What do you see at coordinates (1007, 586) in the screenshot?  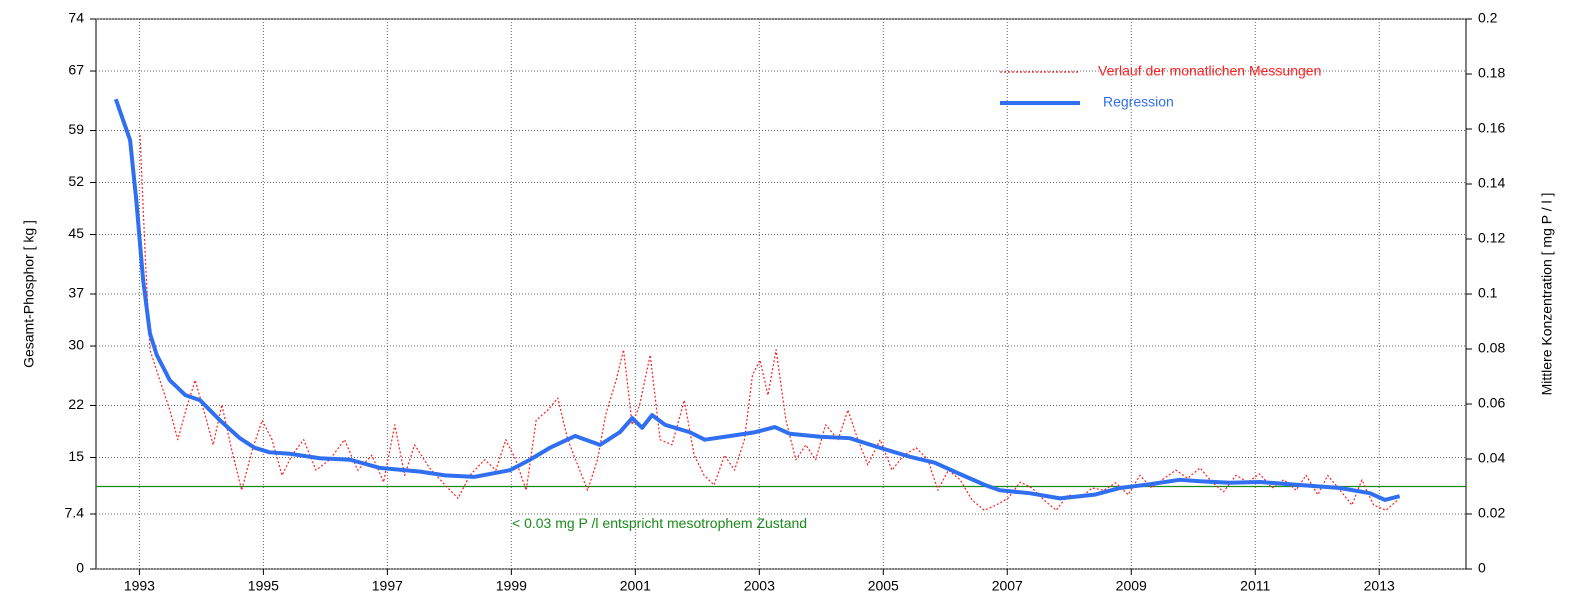 I see `x-tick-label: 2007` at bounding box center [1007, 586].